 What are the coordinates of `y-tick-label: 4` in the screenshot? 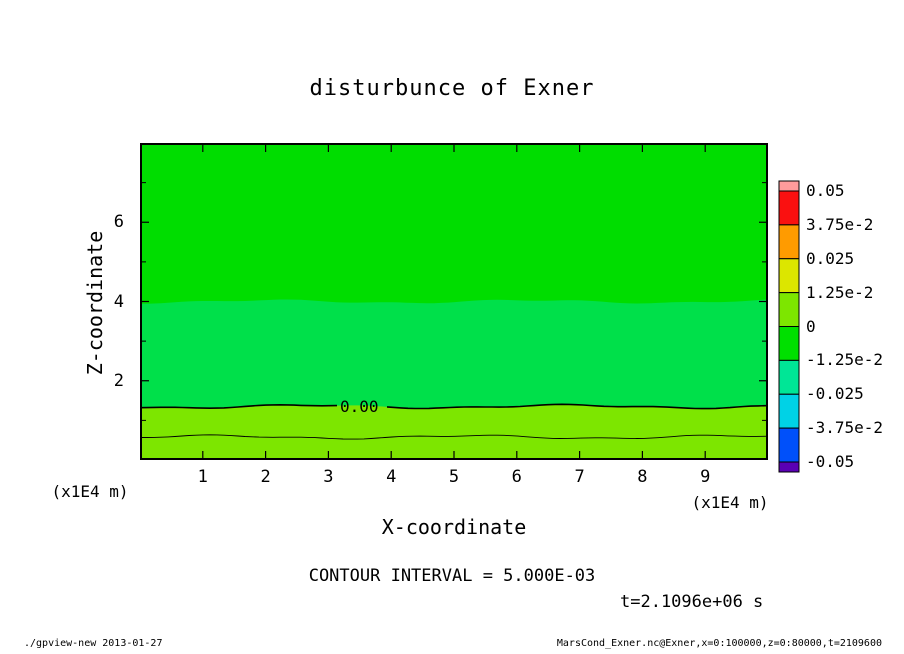 It's located at (118, 301).